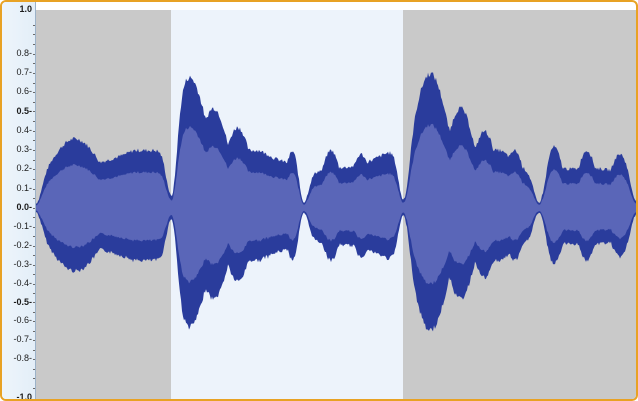 The height and width of the screenshot is (401, 638). I want to click on ruler-label: 0.7-, so click(24, 71).